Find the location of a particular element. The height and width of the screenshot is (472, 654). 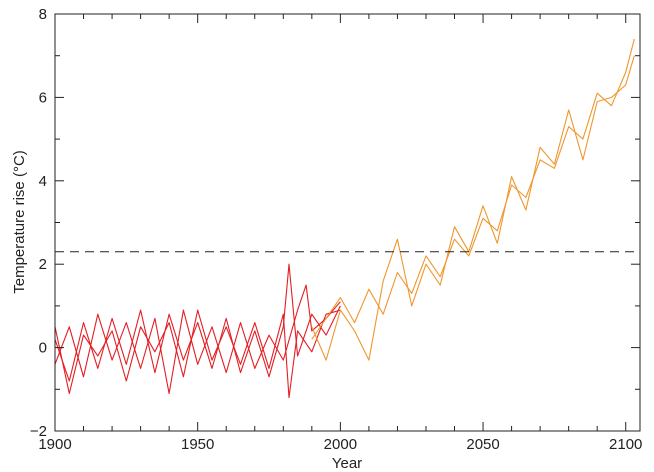

y-tick-label: 8 is located at coordinates (43, 14).